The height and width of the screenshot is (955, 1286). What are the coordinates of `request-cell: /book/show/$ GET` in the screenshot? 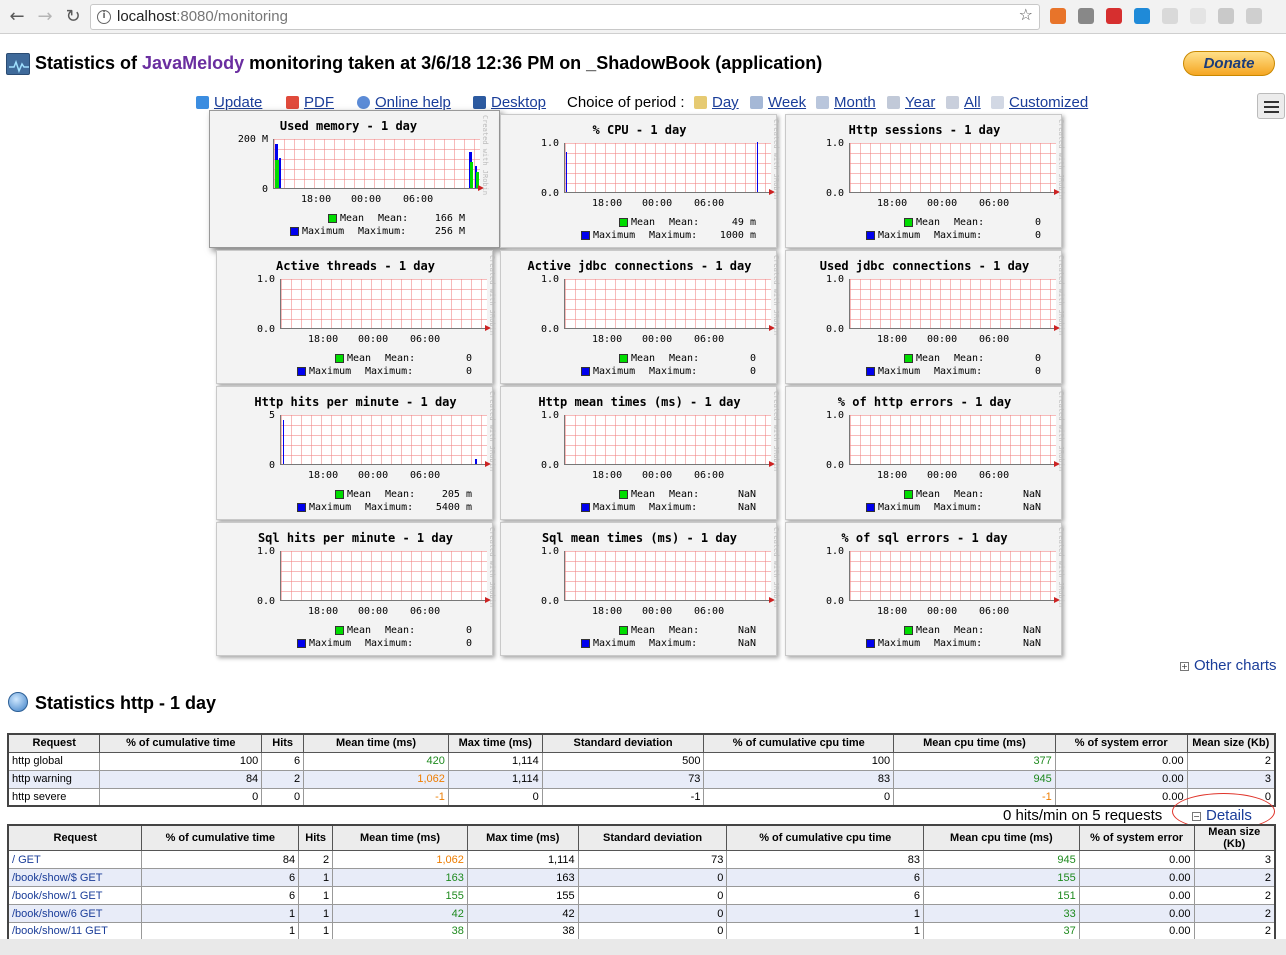 It's located at (75, 877).